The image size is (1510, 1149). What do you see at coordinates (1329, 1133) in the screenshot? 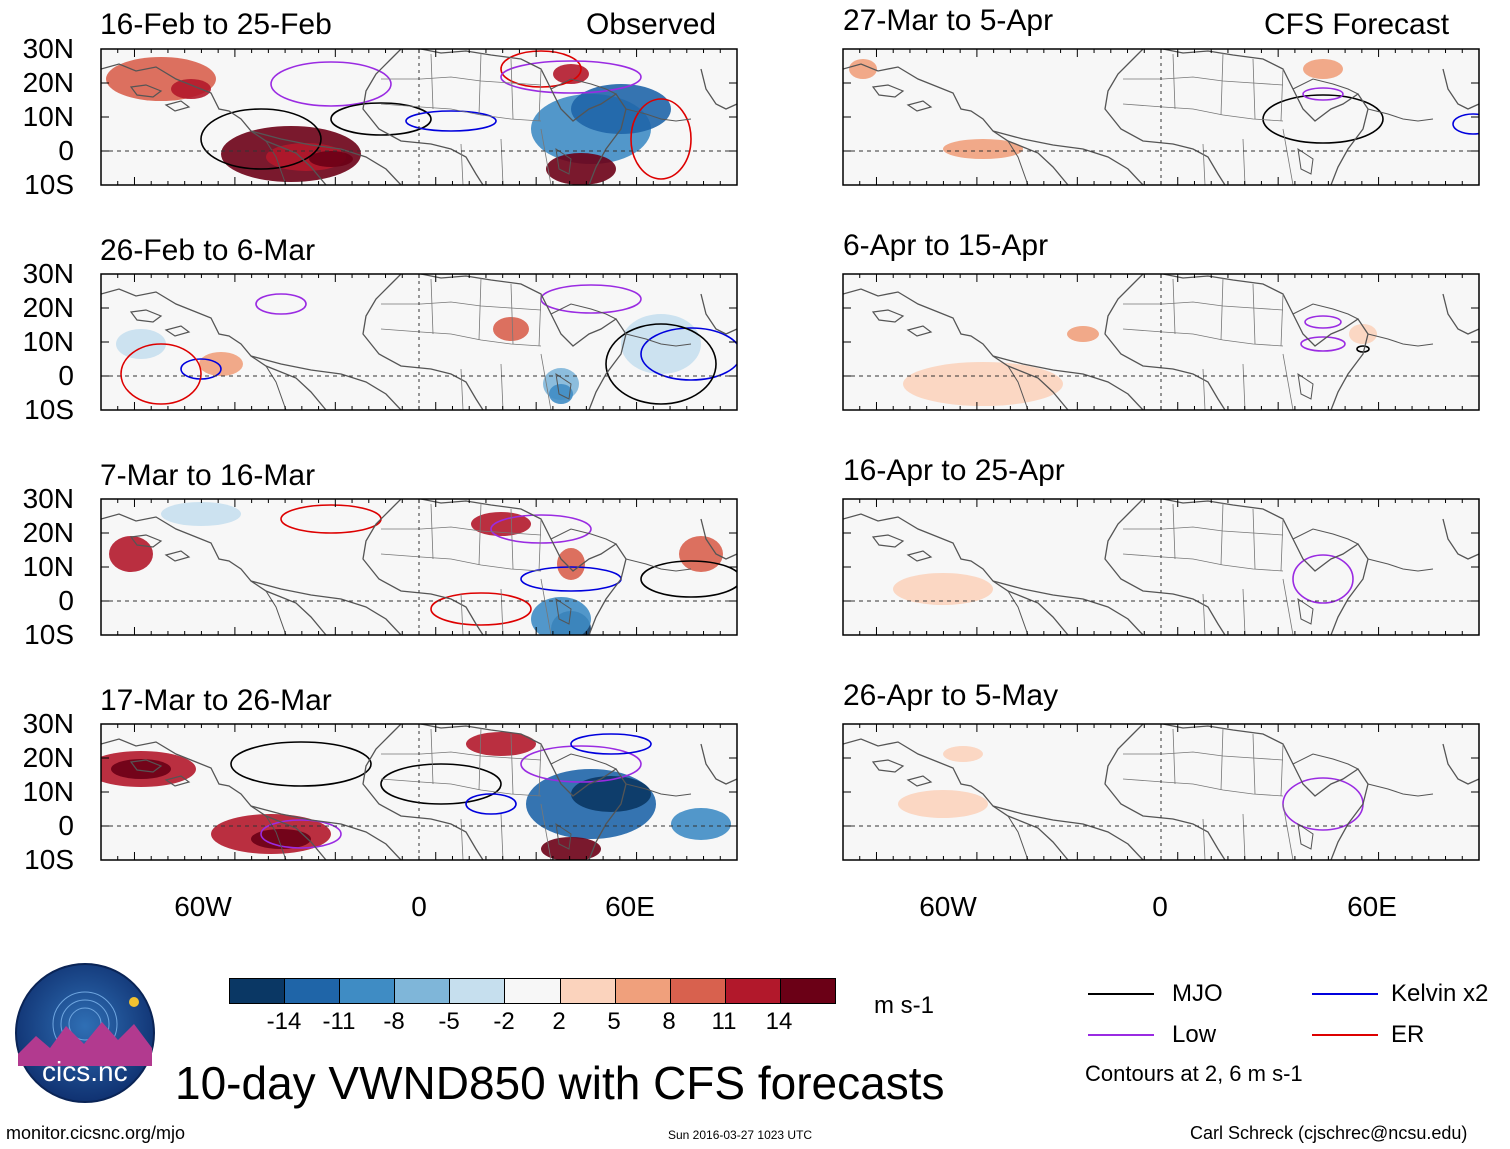
I see `footer-author: Carl Schreck (cjschrec@ncsu.edu)` at bounding box center [1329, 1133].